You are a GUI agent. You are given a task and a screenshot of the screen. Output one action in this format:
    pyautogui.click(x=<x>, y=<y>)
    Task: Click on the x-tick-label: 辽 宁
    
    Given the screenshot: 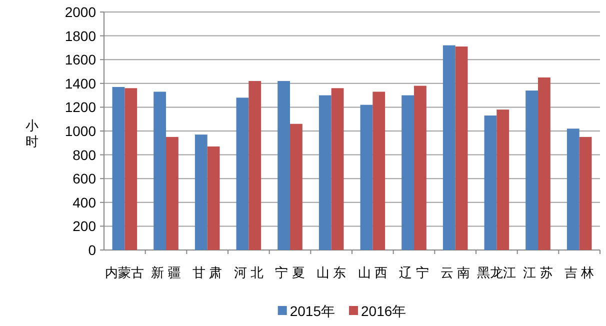 What is the action you would take?
    pyautogui.click(x=414, y=272)
    